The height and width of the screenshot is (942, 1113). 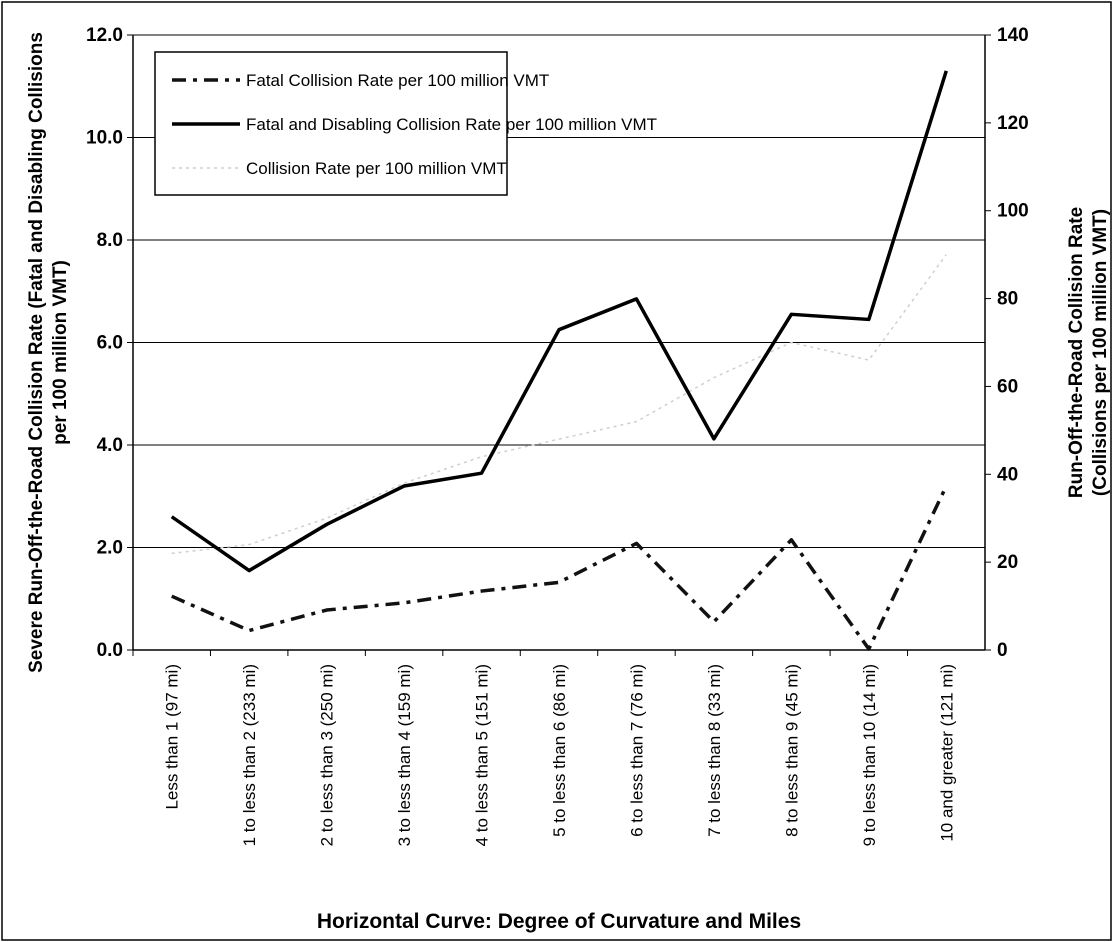 What do you see at coordinates (249, 755) in the screenshot?
I see `x-tick-label: 1 to less than 2 (233 mi)` at bounding box center [249, 755].